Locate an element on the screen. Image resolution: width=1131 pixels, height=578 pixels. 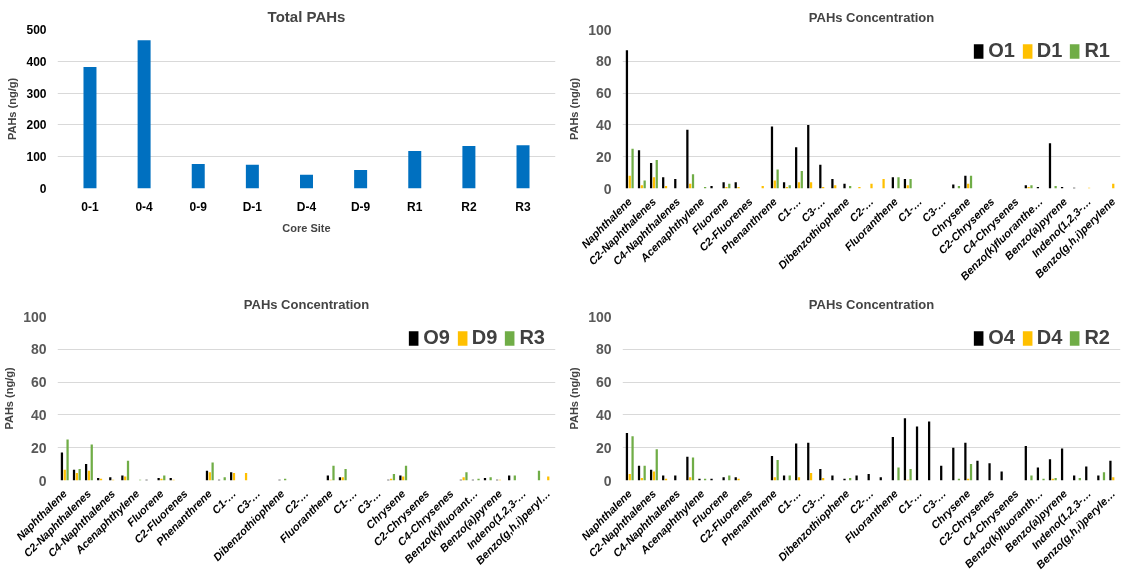
legend-label: O1 is located at coordinates (1001, 50).